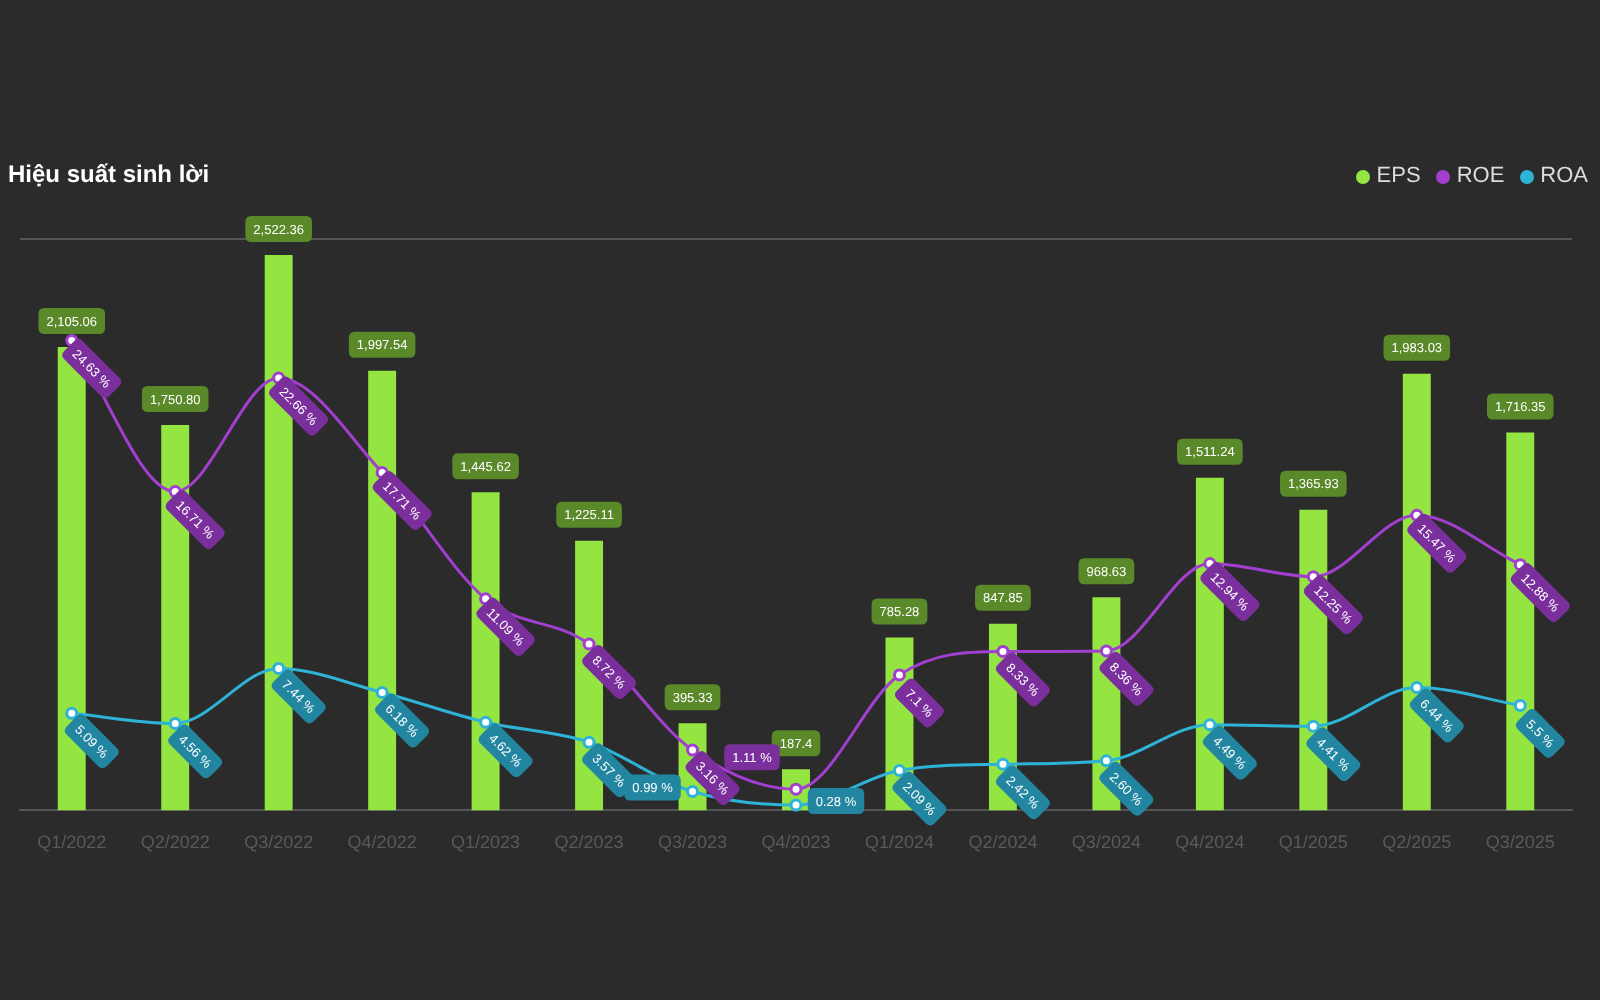 Image resolution: width=1600 pixels, height=1000 pixels. What do you see at coordinates (1479, 176) in the screenshot?
I see `legend-label: ROE` at bounding box center [1479, 176].